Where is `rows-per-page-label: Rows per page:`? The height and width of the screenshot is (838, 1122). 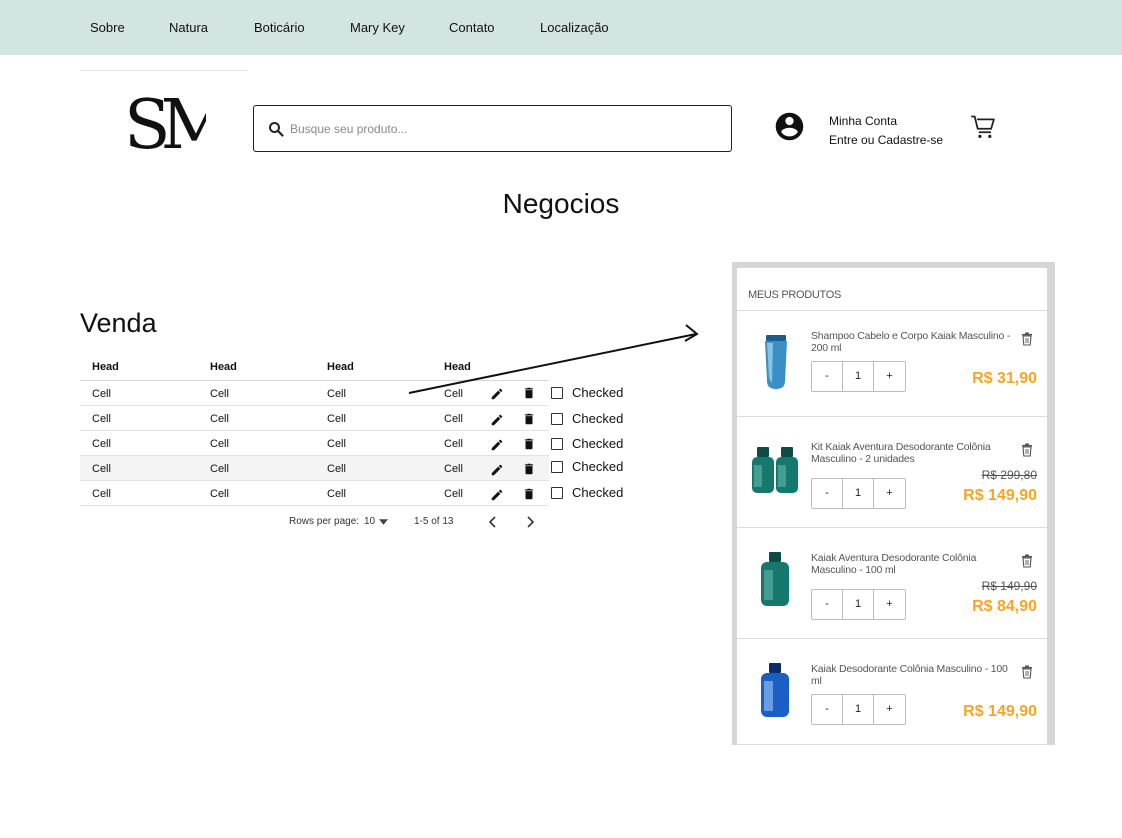
rows-per-page-label: Rows per page: is located at coordinates (324, 521).